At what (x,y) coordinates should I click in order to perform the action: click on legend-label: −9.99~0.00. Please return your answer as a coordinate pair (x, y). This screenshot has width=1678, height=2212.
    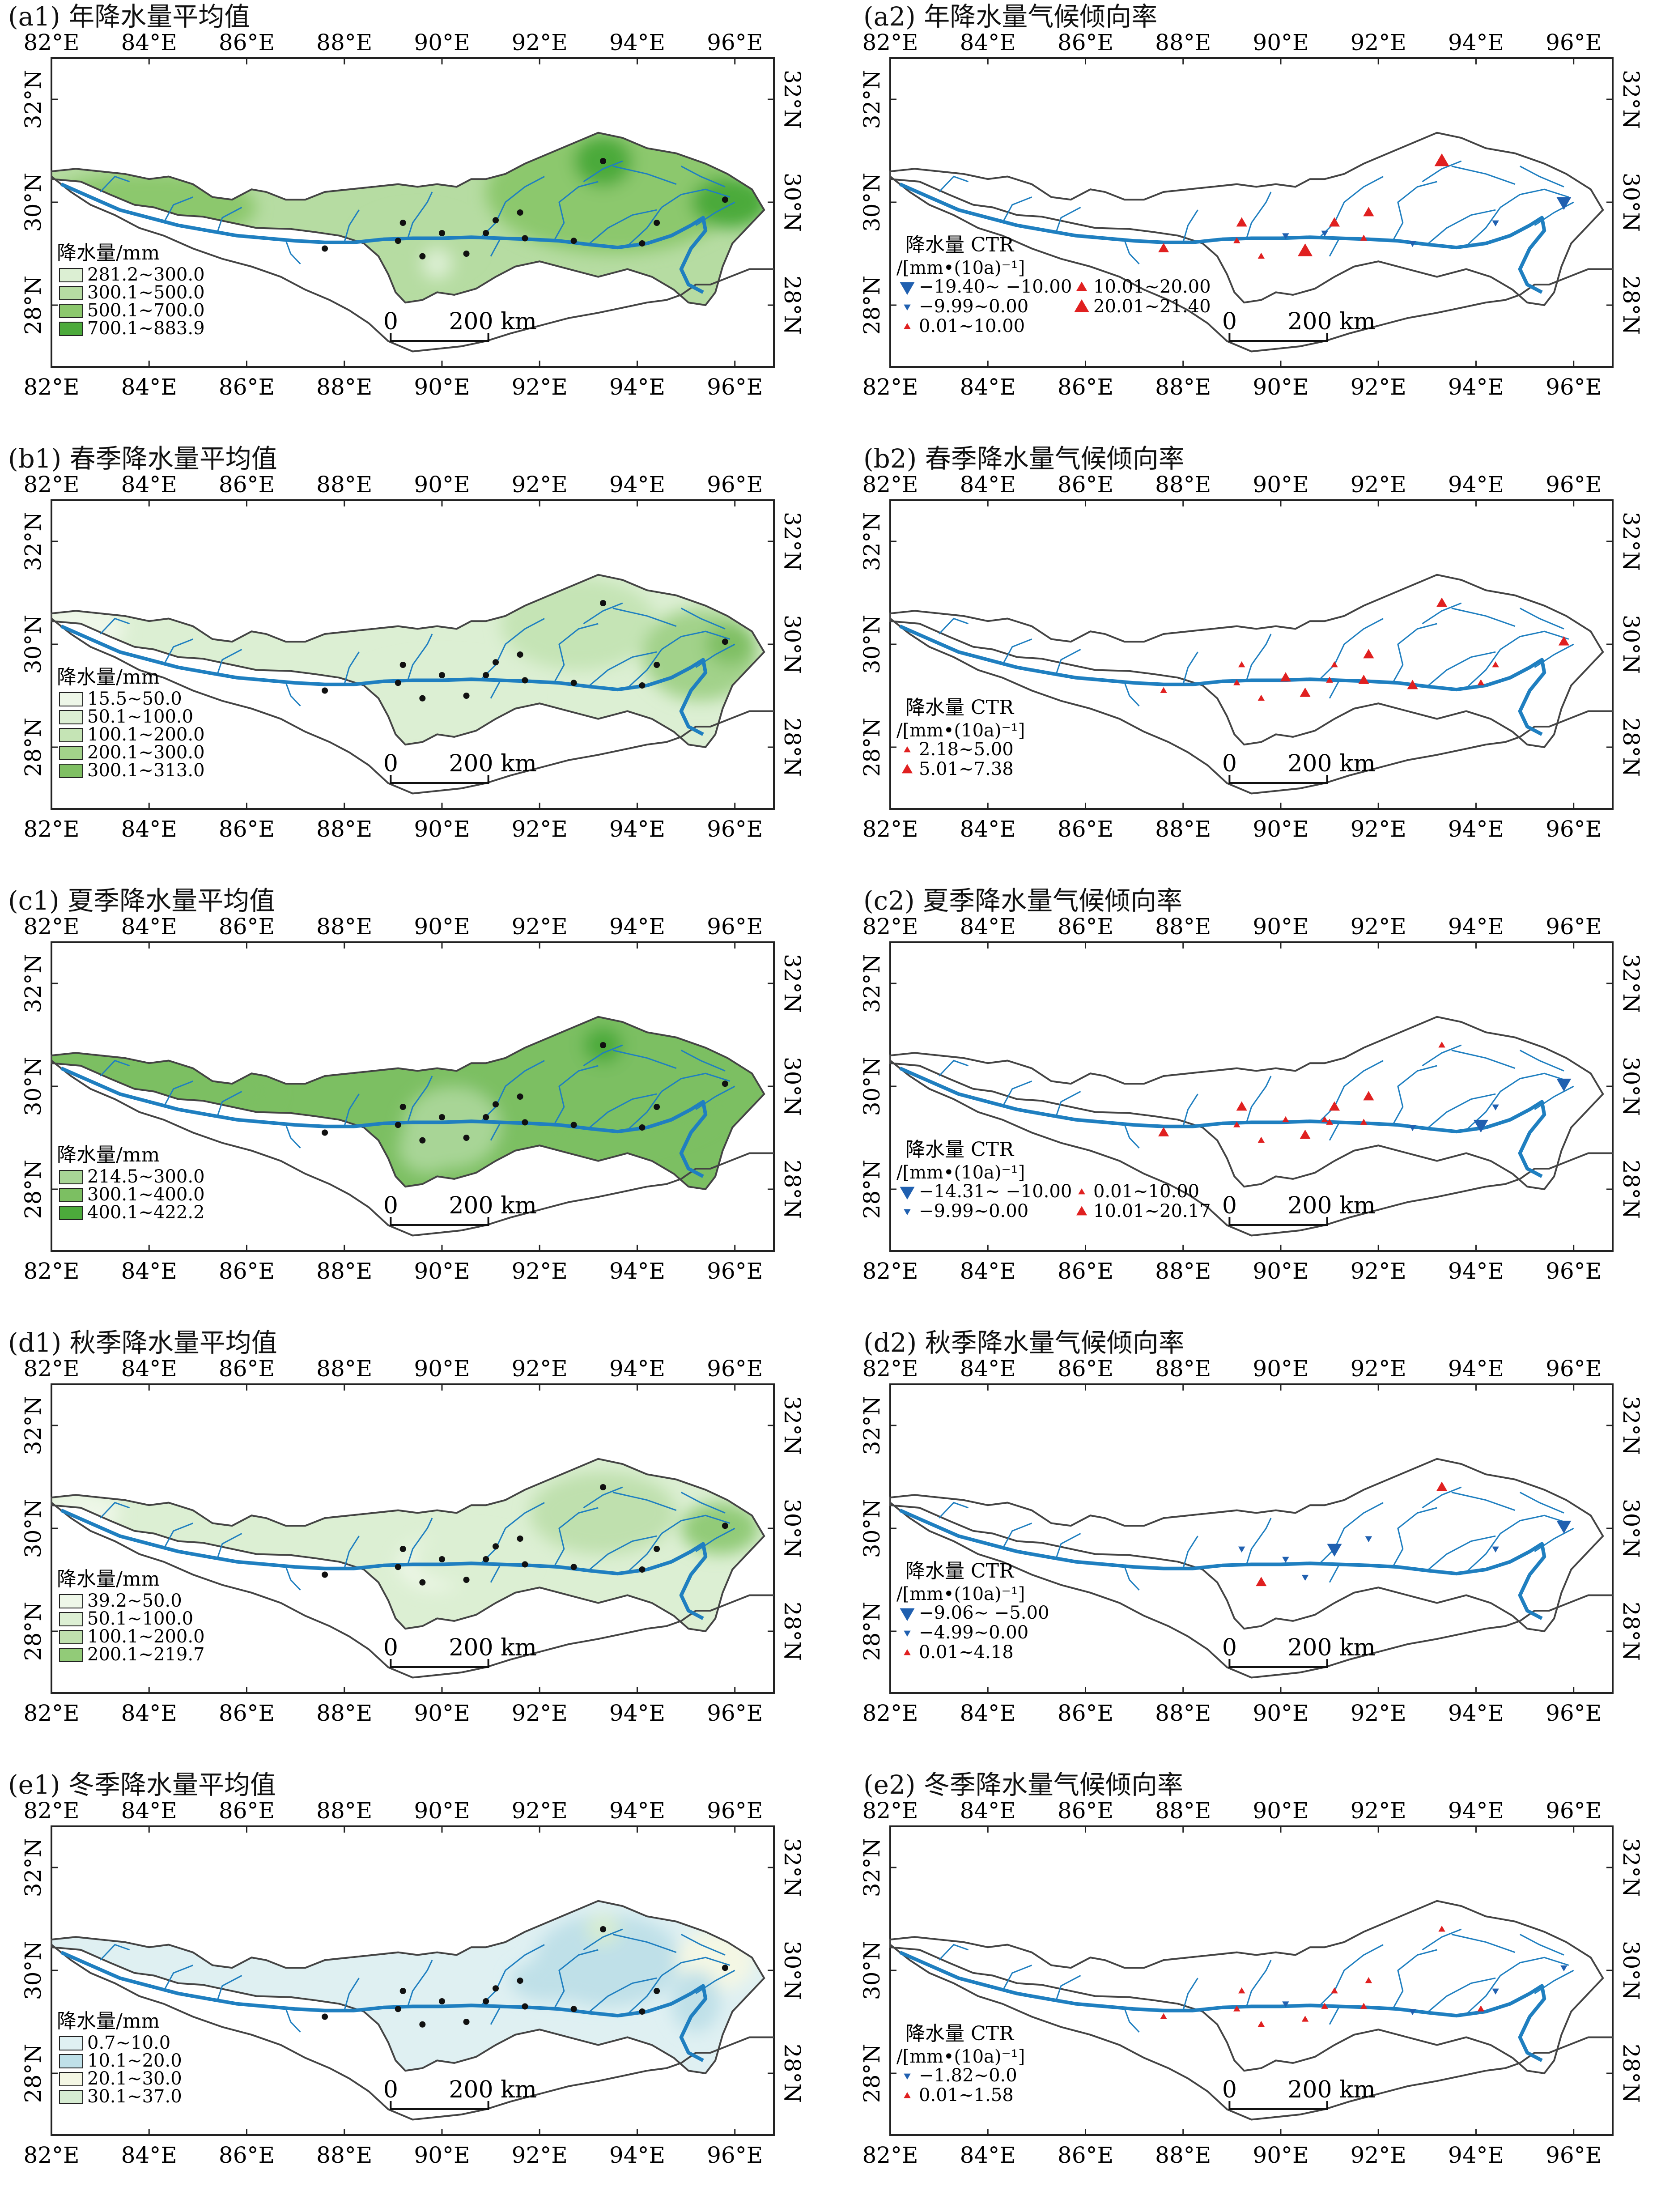
    Looking at the image, I should click on (973, 1211).